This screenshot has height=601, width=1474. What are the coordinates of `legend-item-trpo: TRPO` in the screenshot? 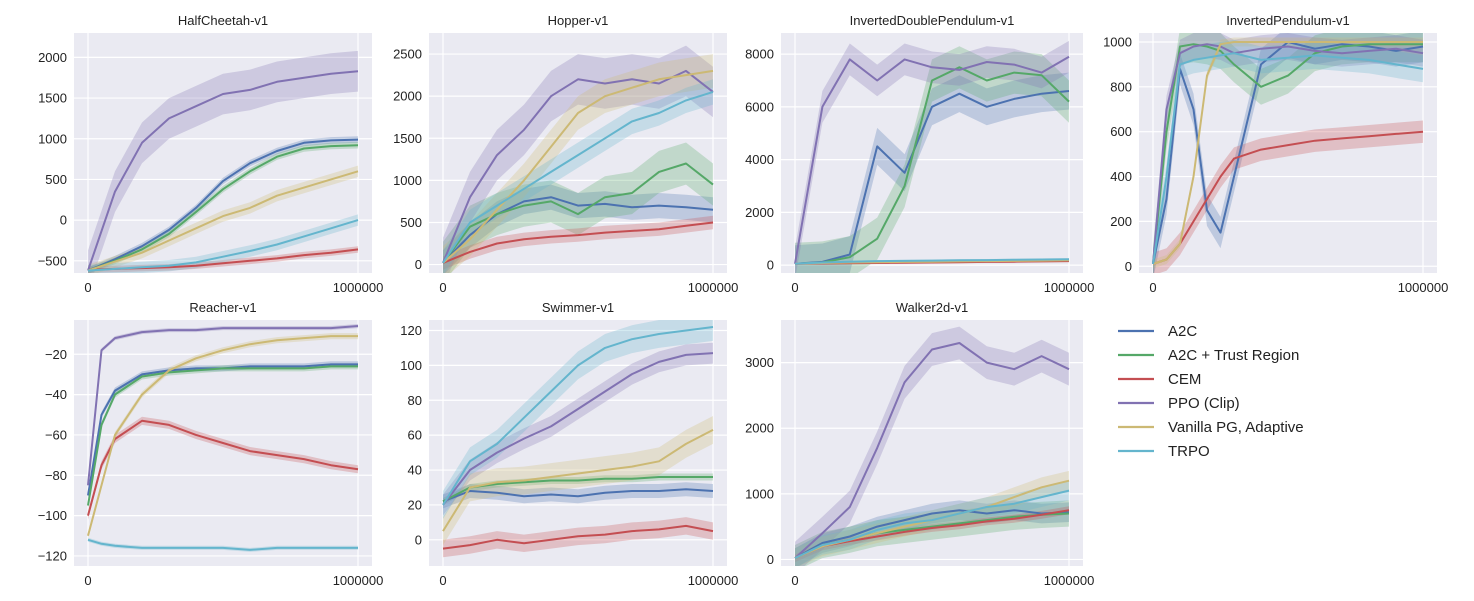 It's located at (1164, 451).